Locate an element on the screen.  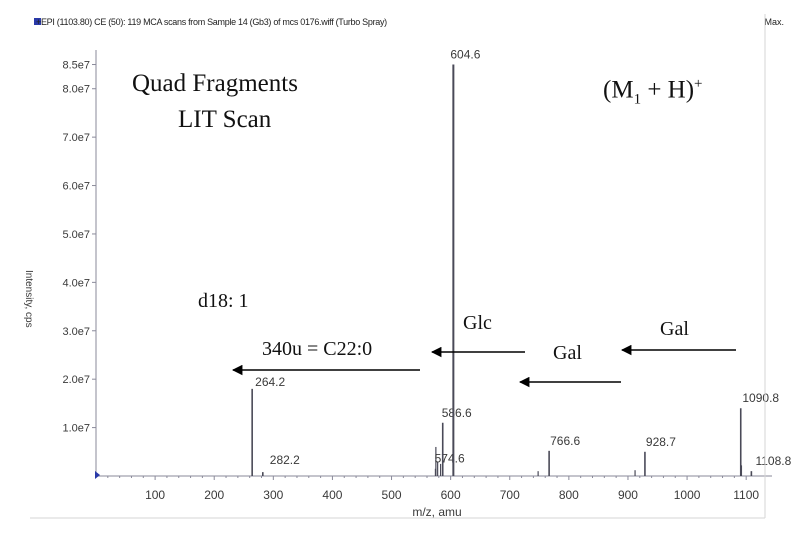
ion-label: (M1 + H)+ is located at coordinates (653, 92).